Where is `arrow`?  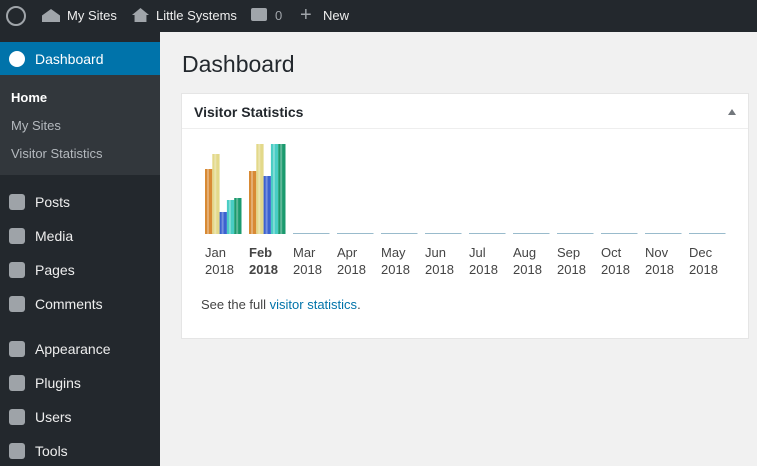 arrow is located at coordinates (160, 59).